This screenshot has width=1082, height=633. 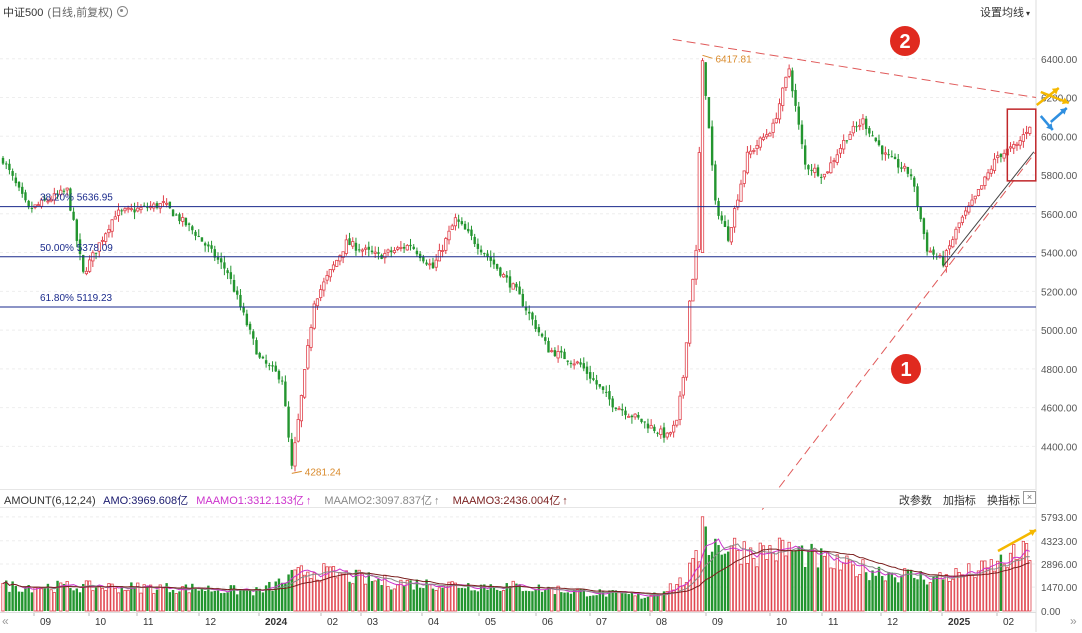 I want to click on highlight-box, so click(x=1021, y=145).